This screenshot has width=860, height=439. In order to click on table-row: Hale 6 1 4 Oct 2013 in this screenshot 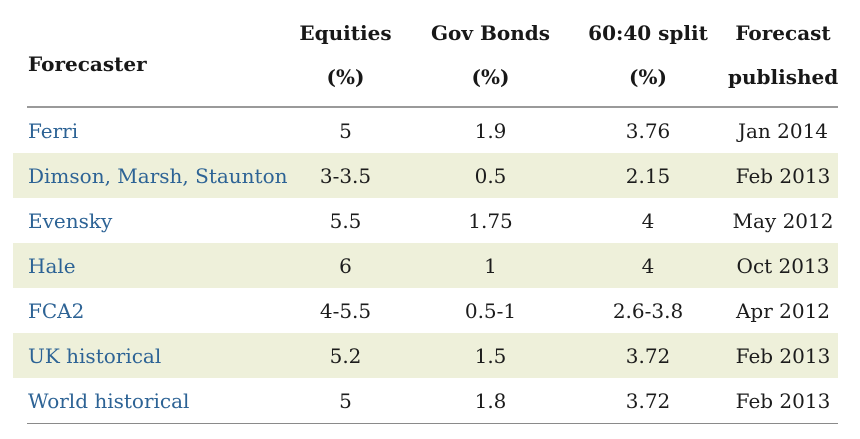, I will do `click(425, 265)`.